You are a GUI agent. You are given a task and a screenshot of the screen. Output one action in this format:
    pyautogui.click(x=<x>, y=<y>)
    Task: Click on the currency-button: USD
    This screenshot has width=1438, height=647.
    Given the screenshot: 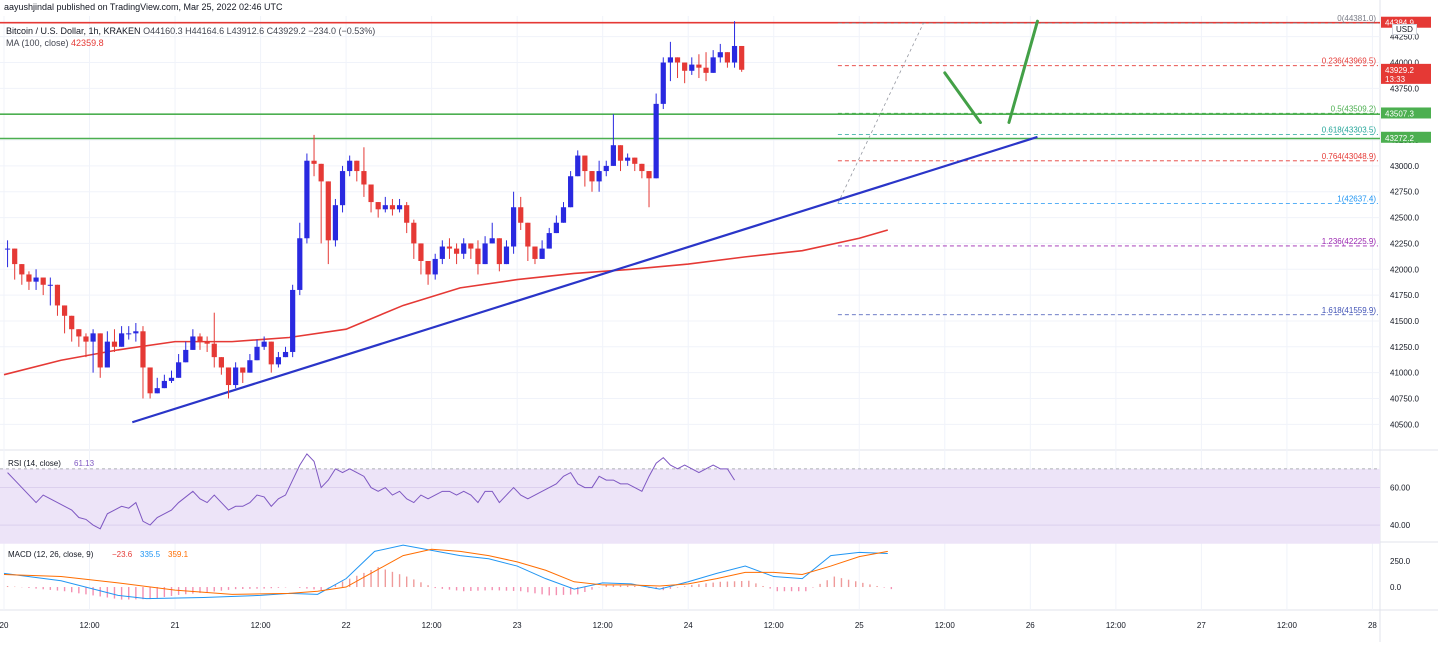 What is the action you would take?
    pyautogui.click(x=1404, y=29)
    